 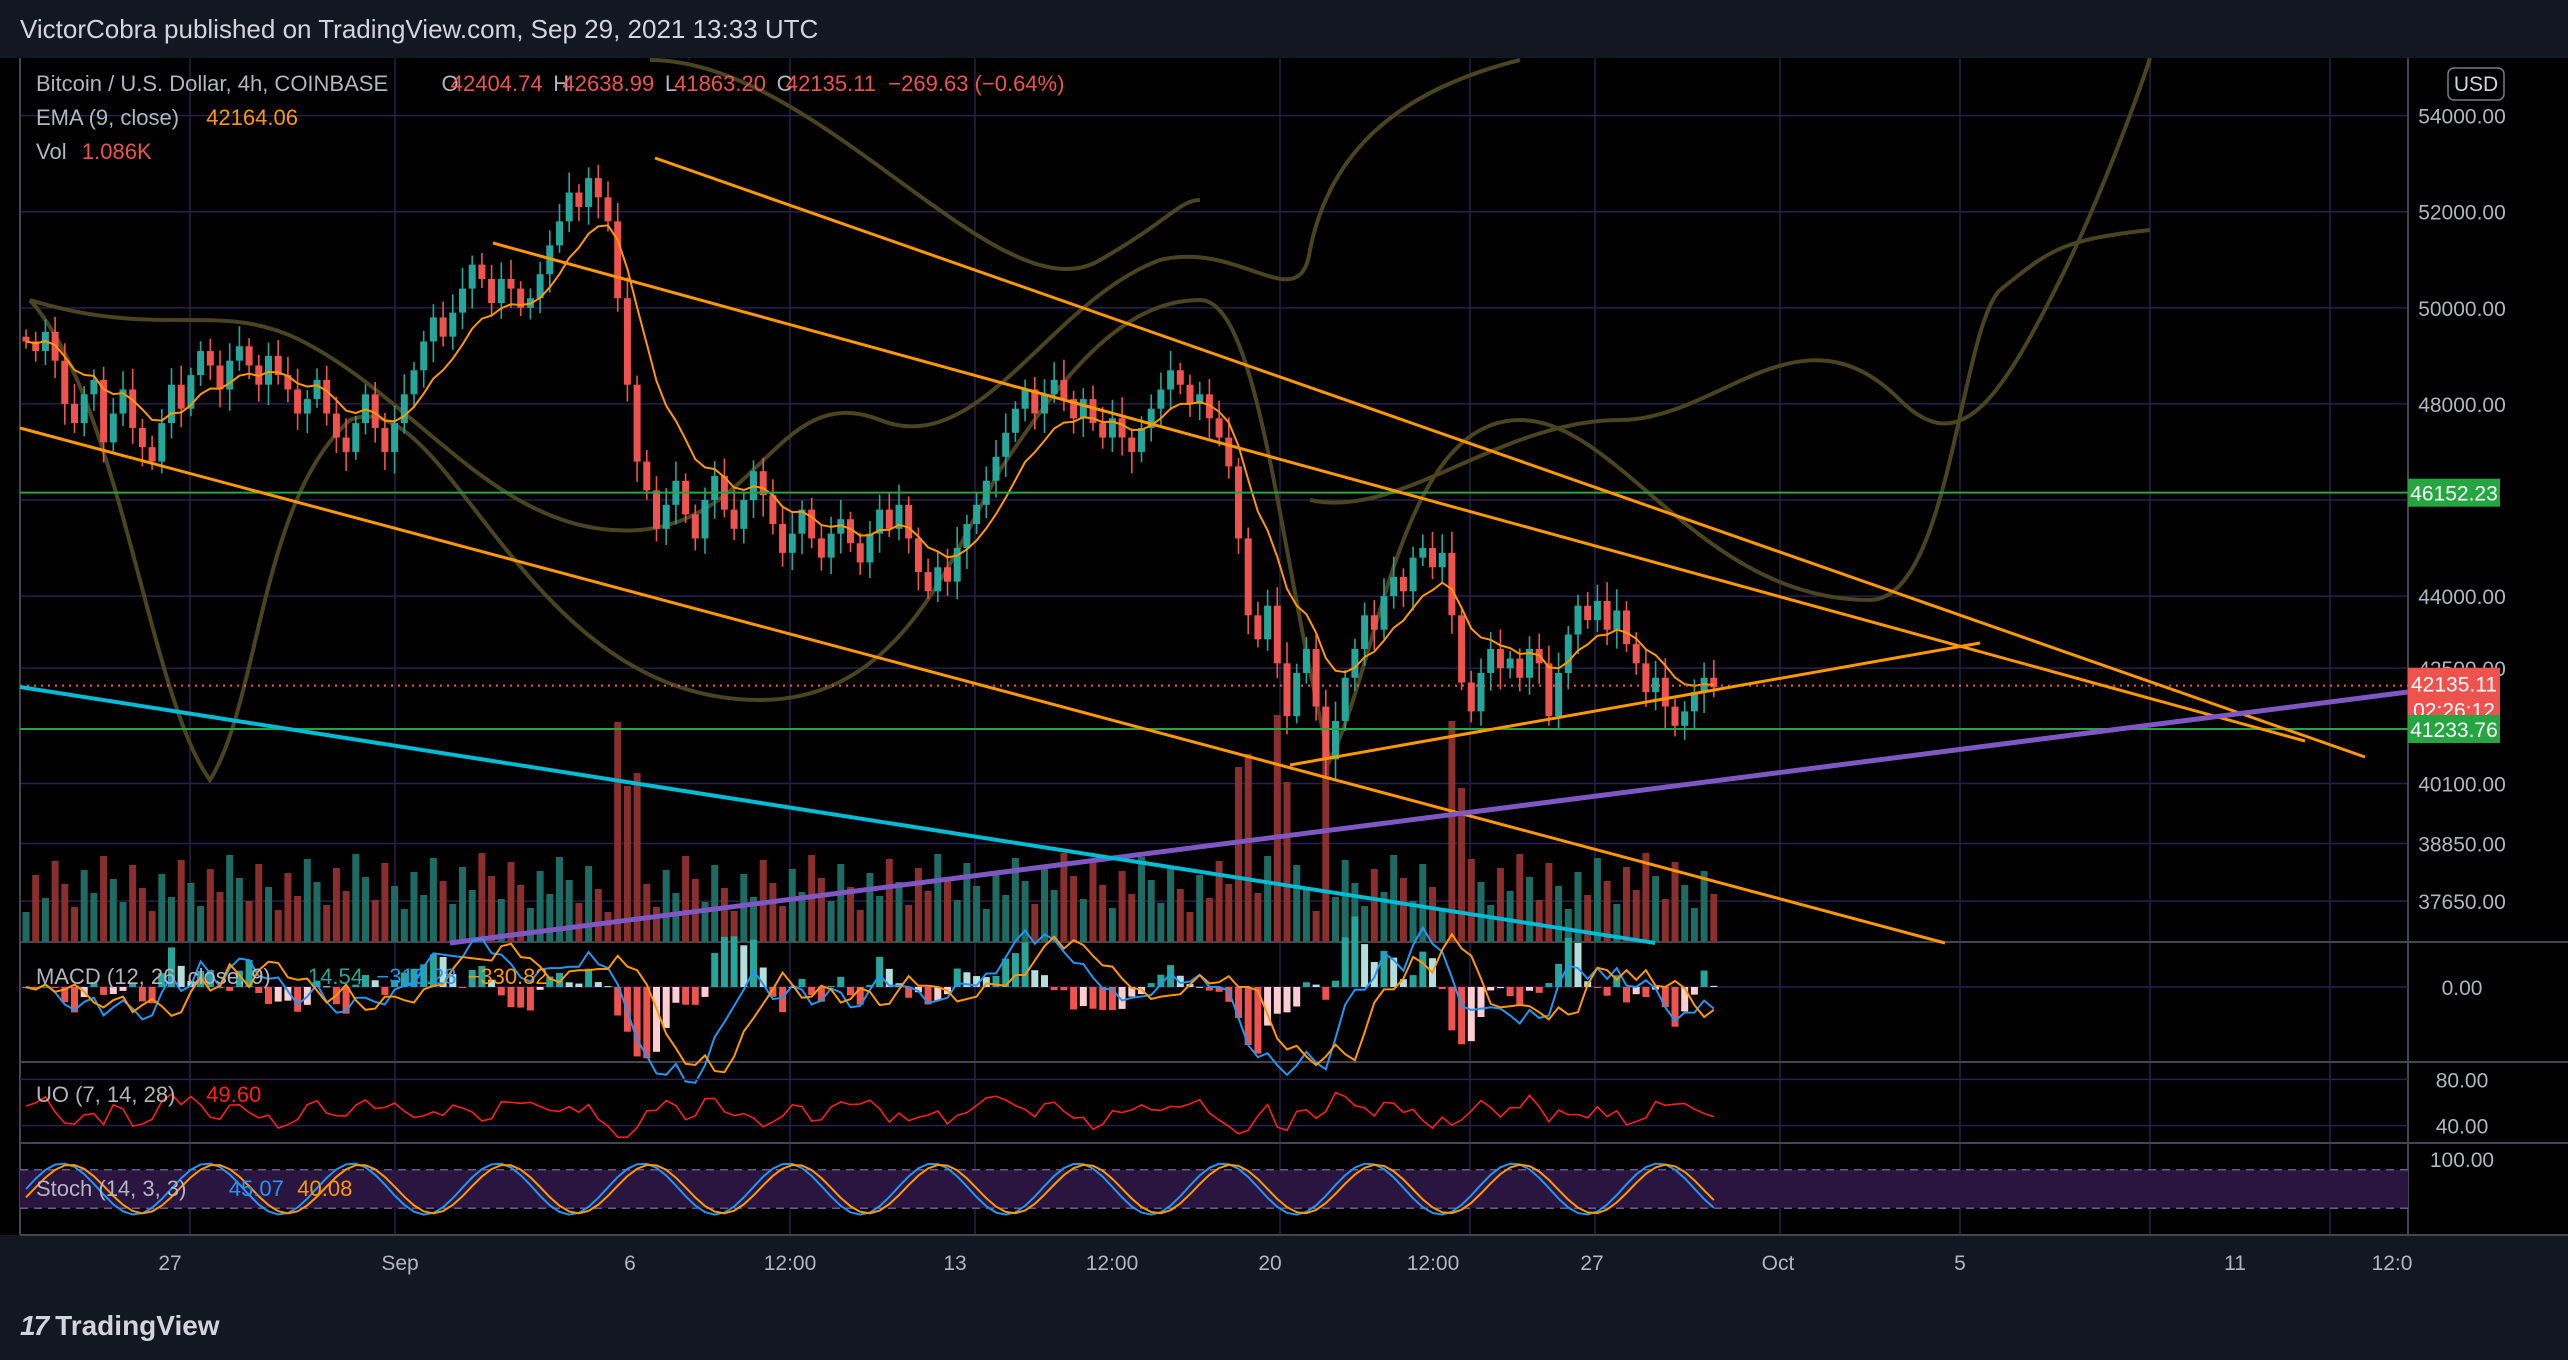 What do you see at coordinates (2462, 213) in the screenshot?
I see `price-tick-label: 52000.00` at bounding box center [2462, 213].